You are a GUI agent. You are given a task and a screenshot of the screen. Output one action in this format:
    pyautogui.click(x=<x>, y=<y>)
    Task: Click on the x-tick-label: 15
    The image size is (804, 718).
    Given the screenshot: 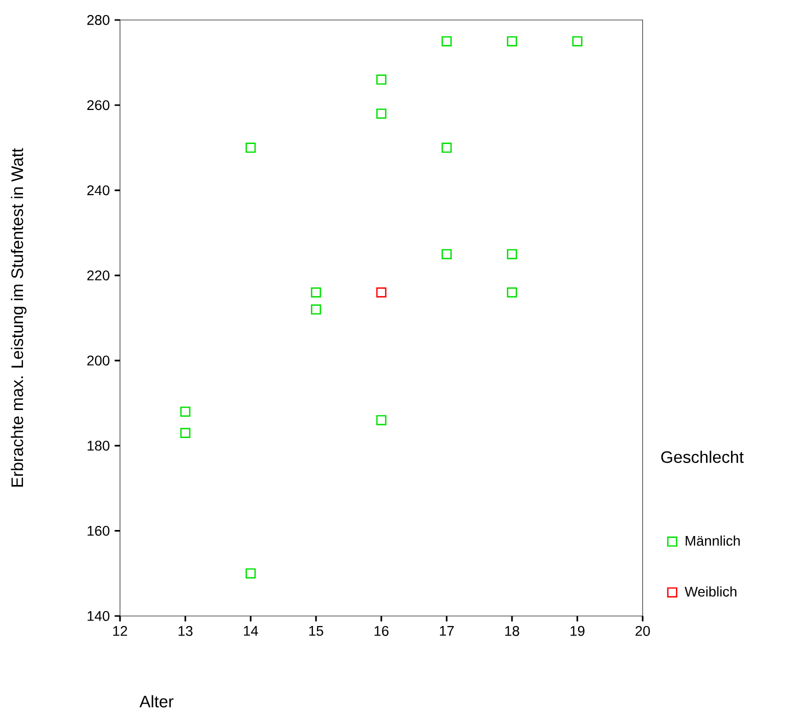 What is the action you would take?
    pyautogui.click(x=316, y=631)
    